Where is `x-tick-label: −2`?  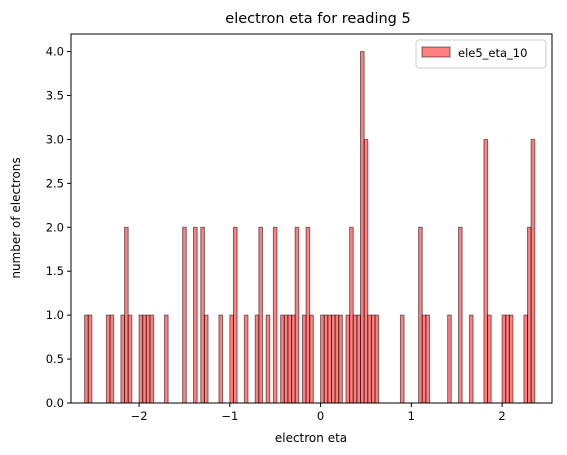
x-tick-label: −2 is located at coordinates (139, 416).